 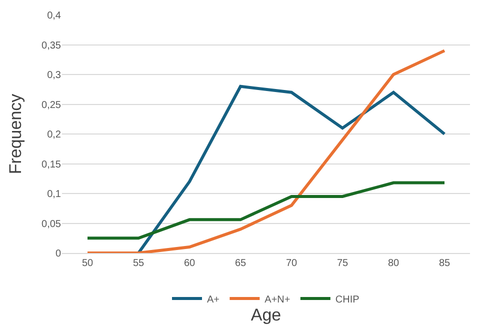 I want to click on line-series, so click(x=266, y=210).